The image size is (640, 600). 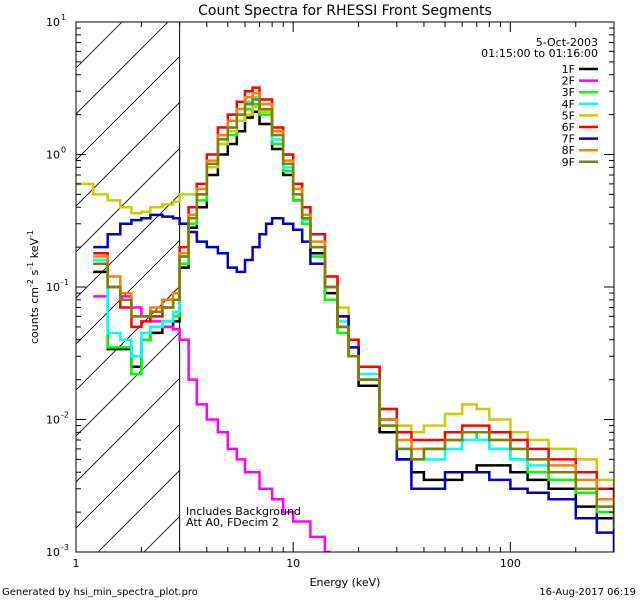 What do you see at coordinates (587, 592) in the screenshot?
I see `footer-timestamp: 16-Aug-2017 06:19` at bounding box center [587, 592].